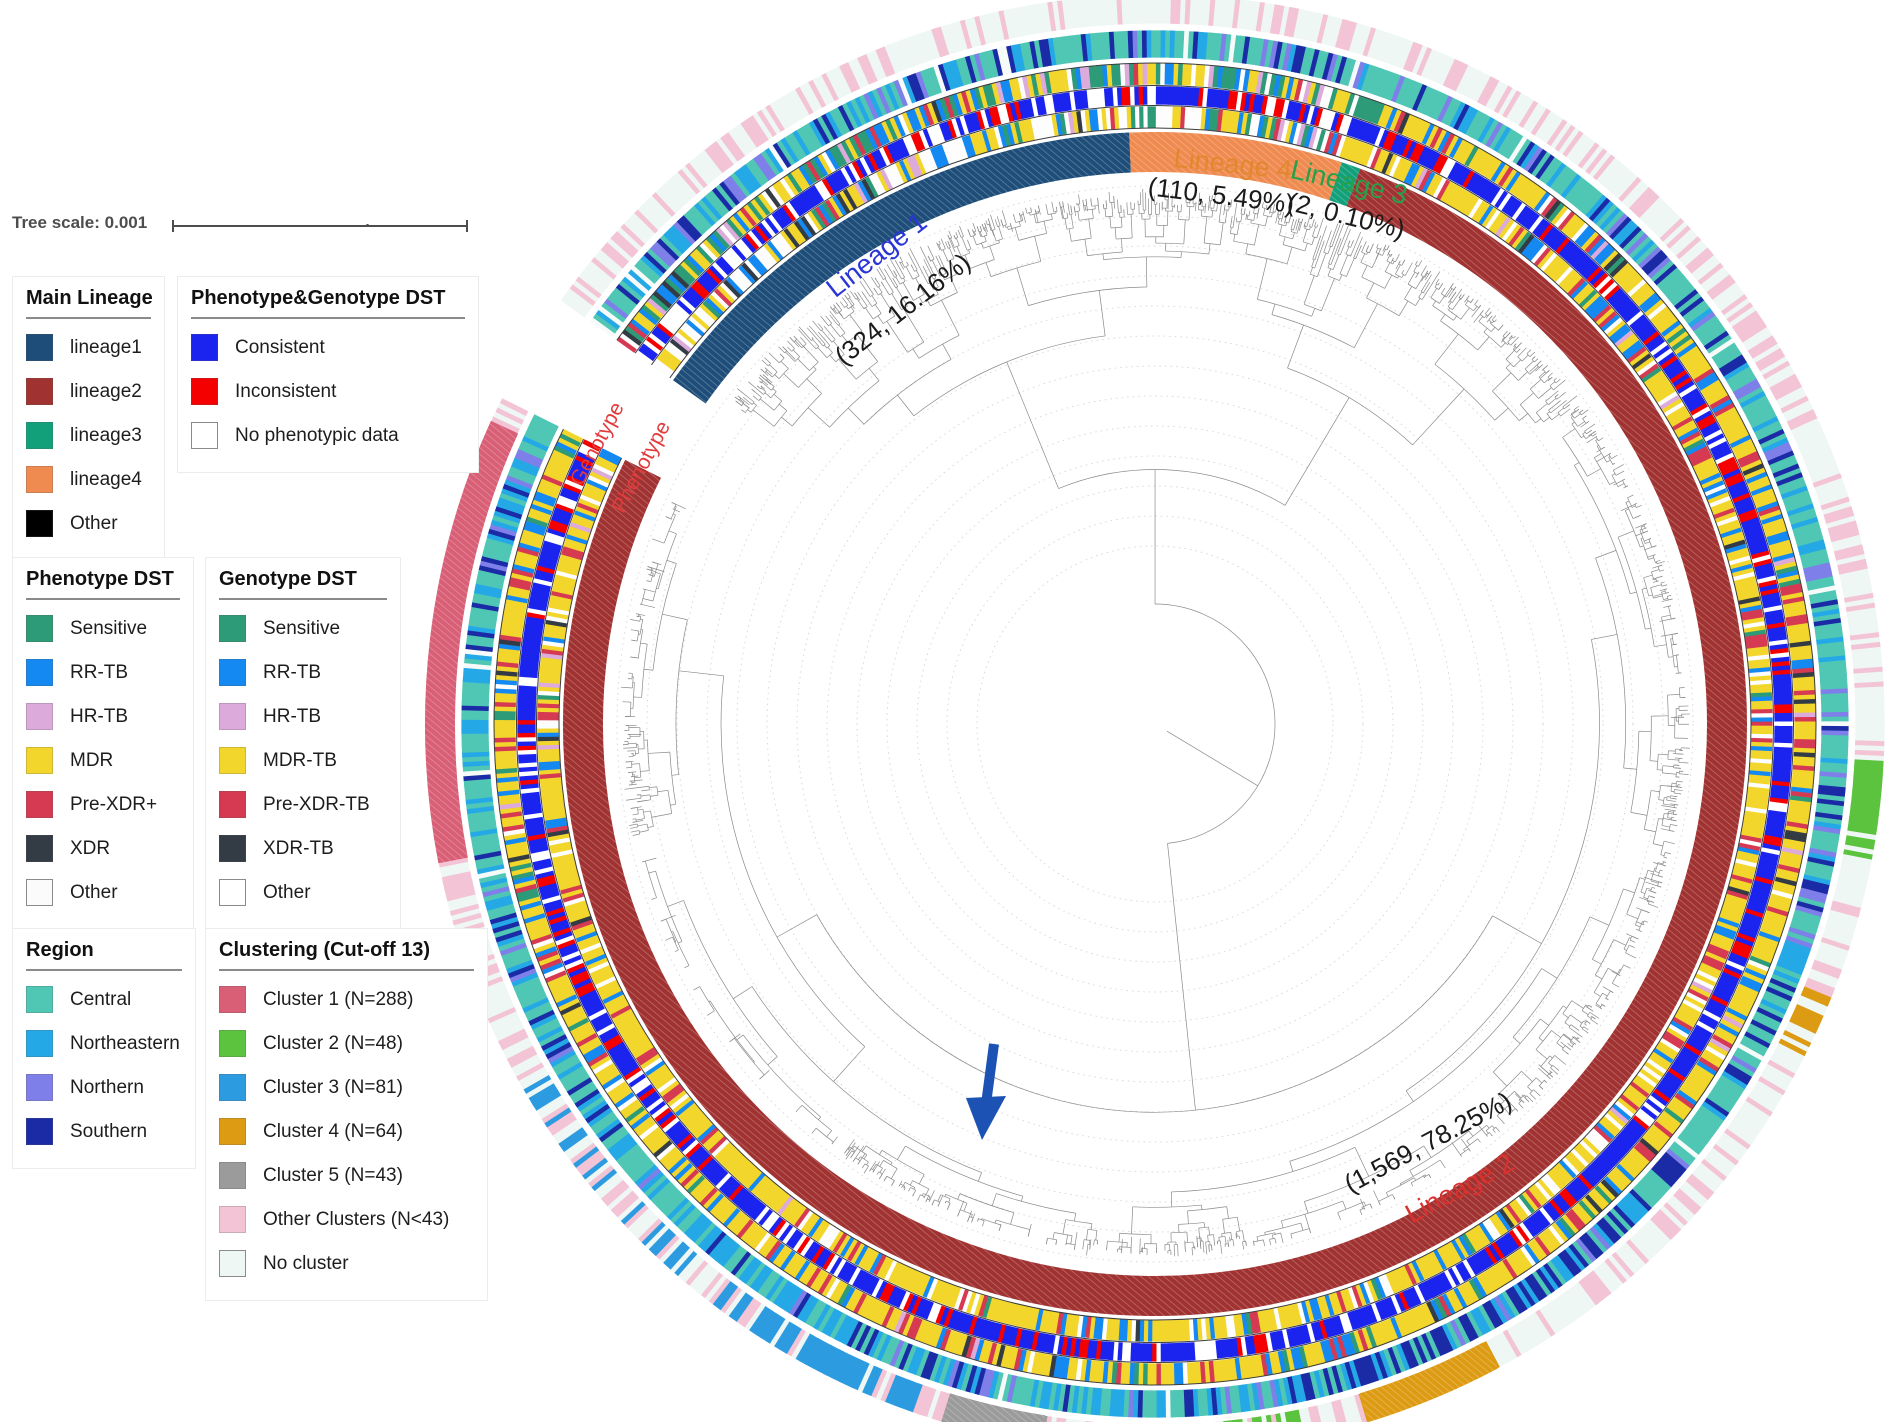 The width and height of the screenshot is (1885, 1422). Describe the element at coordinates (114, 804) in the screenshot. I see `legend-item-label: Pre-XDR+` at that location.